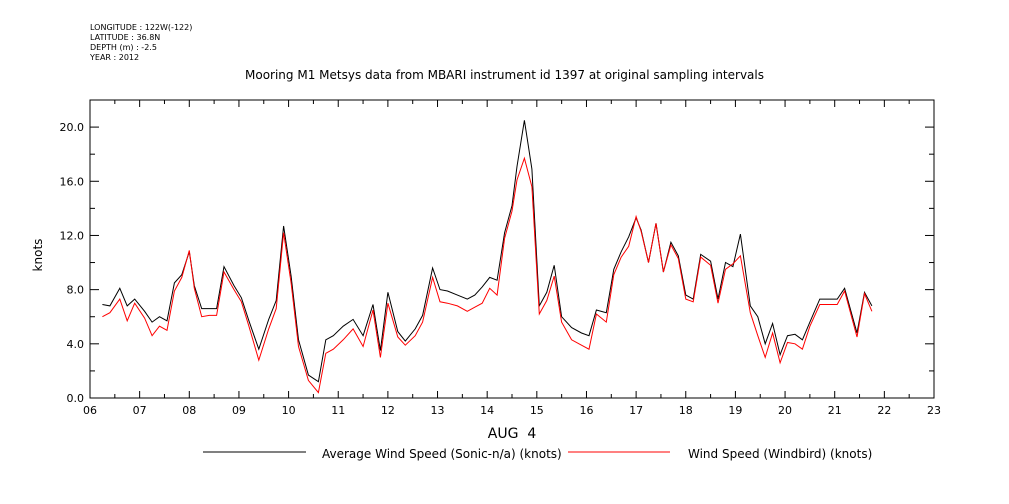 The height and width of the screenshot is (504, 1009). Describe the element at coordinates (512, 434) in the screenshot. I see `x-axis-label: AUG 4` at that location.